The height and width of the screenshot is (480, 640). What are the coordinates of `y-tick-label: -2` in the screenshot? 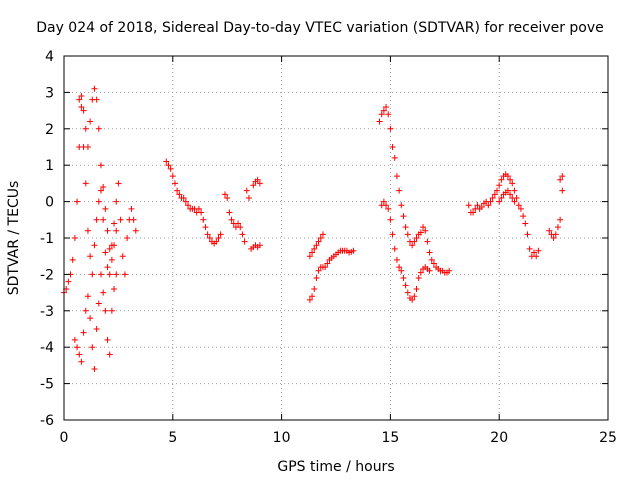 It's located at (47, 275).